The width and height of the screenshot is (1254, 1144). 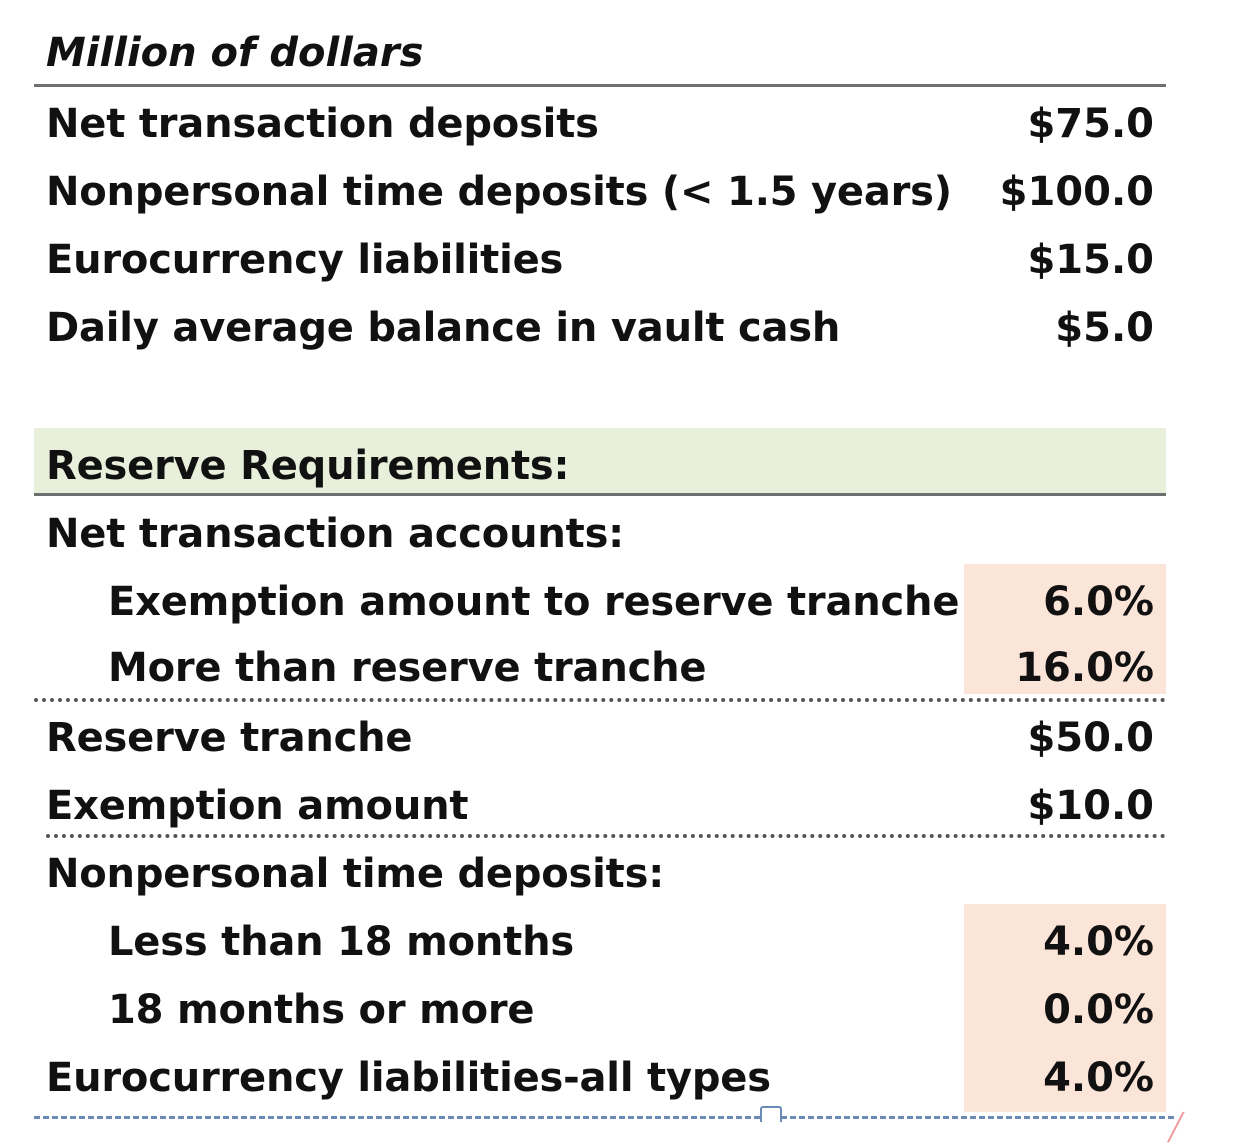 I want to click on exemption-amount-value: $10.0, so click(x=1090, y=806).